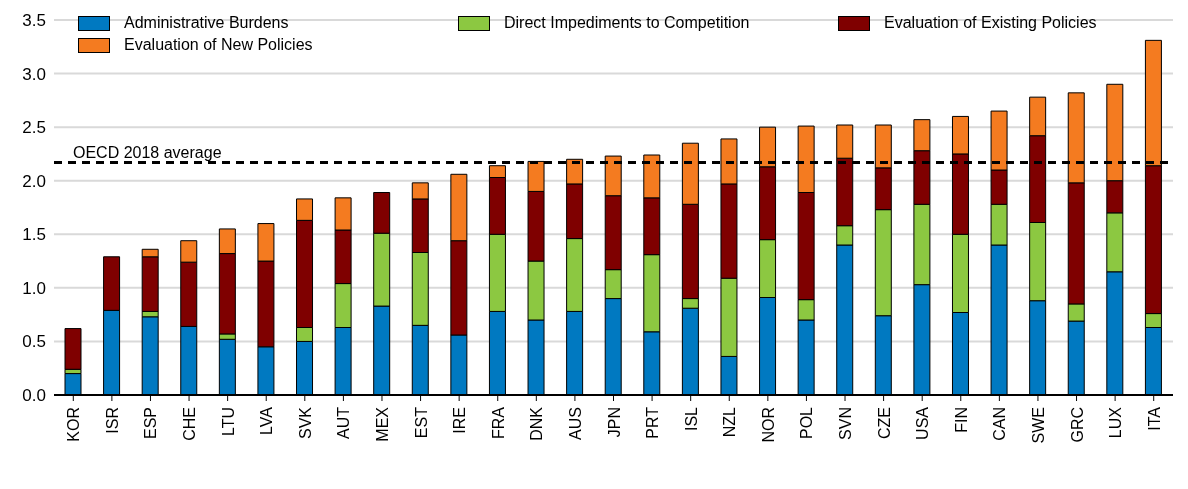 Image resolution: width=1188 pixels, height=489 pixels. What do you see at coordinates (1116, 422) in the screenshot?
I see `x-tick-label: LUX` at bounding box center [1116, 422].